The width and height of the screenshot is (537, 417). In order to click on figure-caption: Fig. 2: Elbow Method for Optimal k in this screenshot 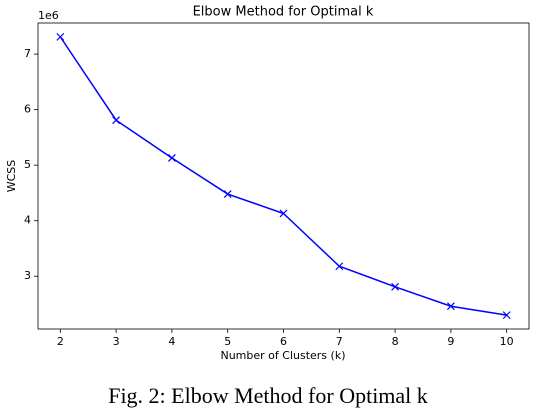, I will do `click(268, 395)`.